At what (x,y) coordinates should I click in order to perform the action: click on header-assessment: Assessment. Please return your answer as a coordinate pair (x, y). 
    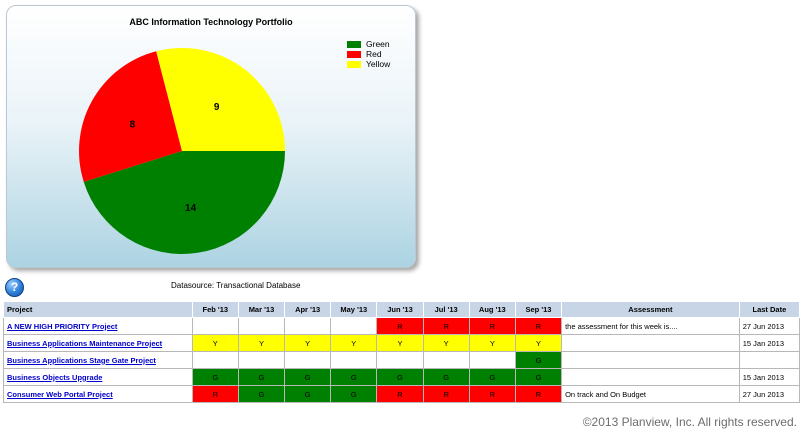
    Looking at the image, I should click on (650, 309).